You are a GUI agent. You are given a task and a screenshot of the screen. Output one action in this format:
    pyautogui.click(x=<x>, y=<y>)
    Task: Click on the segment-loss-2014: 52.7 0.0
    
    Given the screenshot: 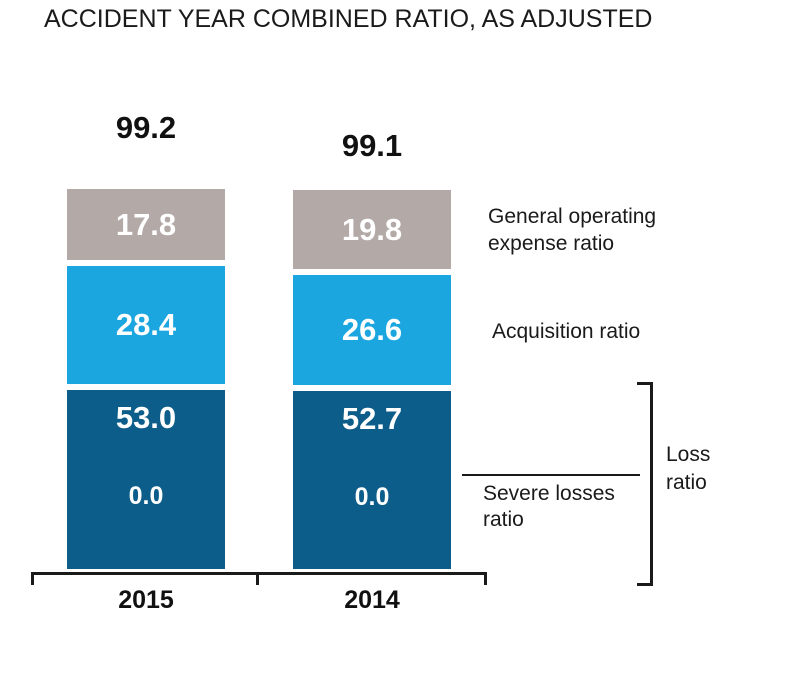 What is the action you would take?
    pyautogui.click(x=372, y=480)
    